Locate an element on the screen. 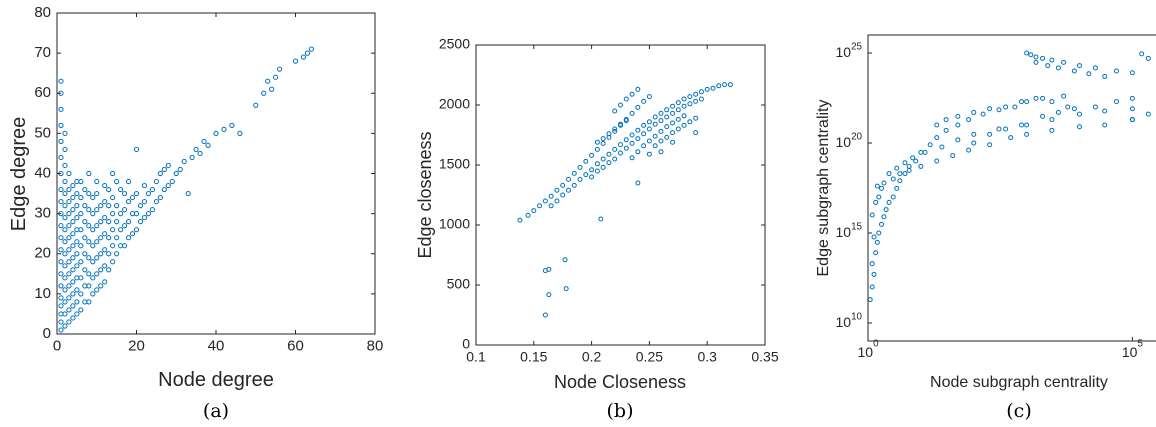 The image size is (1156, 427). x-tick-label-b-1: 0.15 is located at coordinates (533, 356).